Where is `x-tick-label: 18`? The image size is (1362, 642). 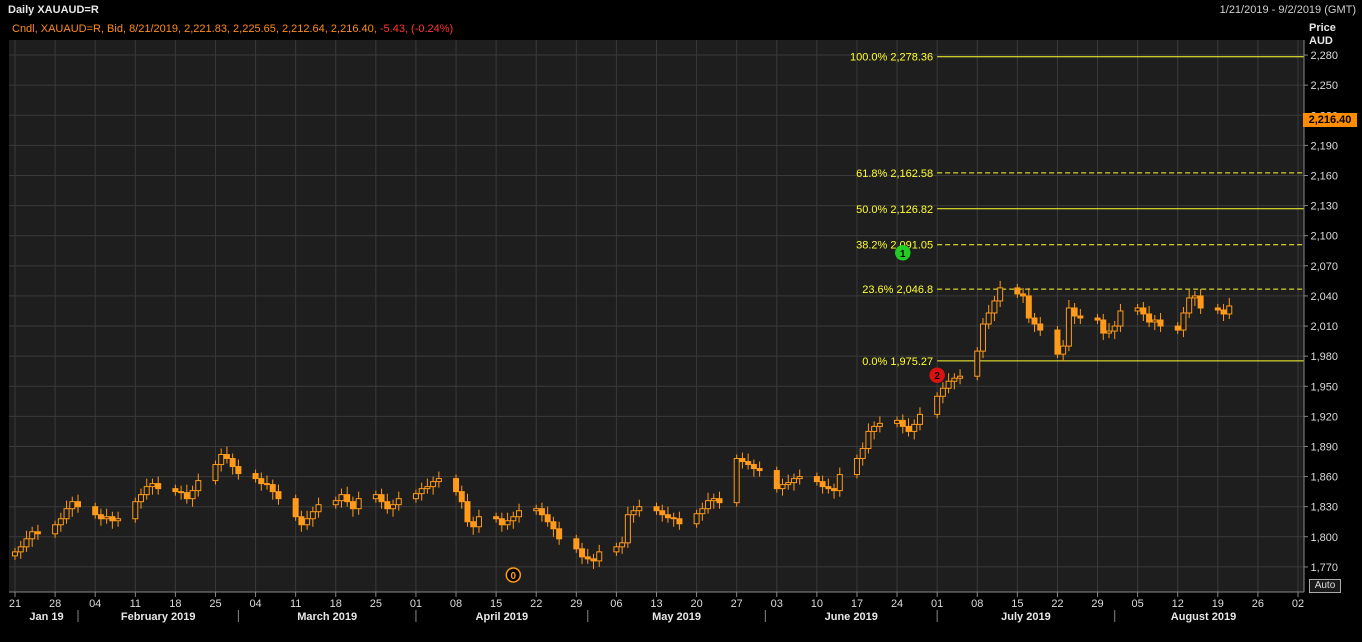 x-tick-label: 18 is located at coordinates (336, 604).